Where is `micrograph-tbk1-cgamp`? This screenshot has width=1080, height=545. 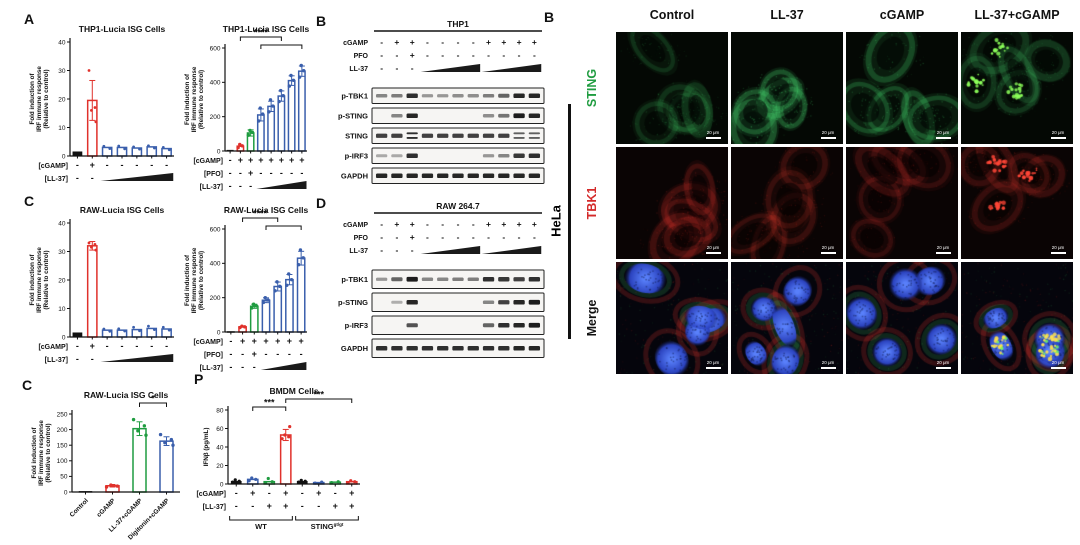
micrograph-tbk1-cgamp is located at coordinates (902, 203).